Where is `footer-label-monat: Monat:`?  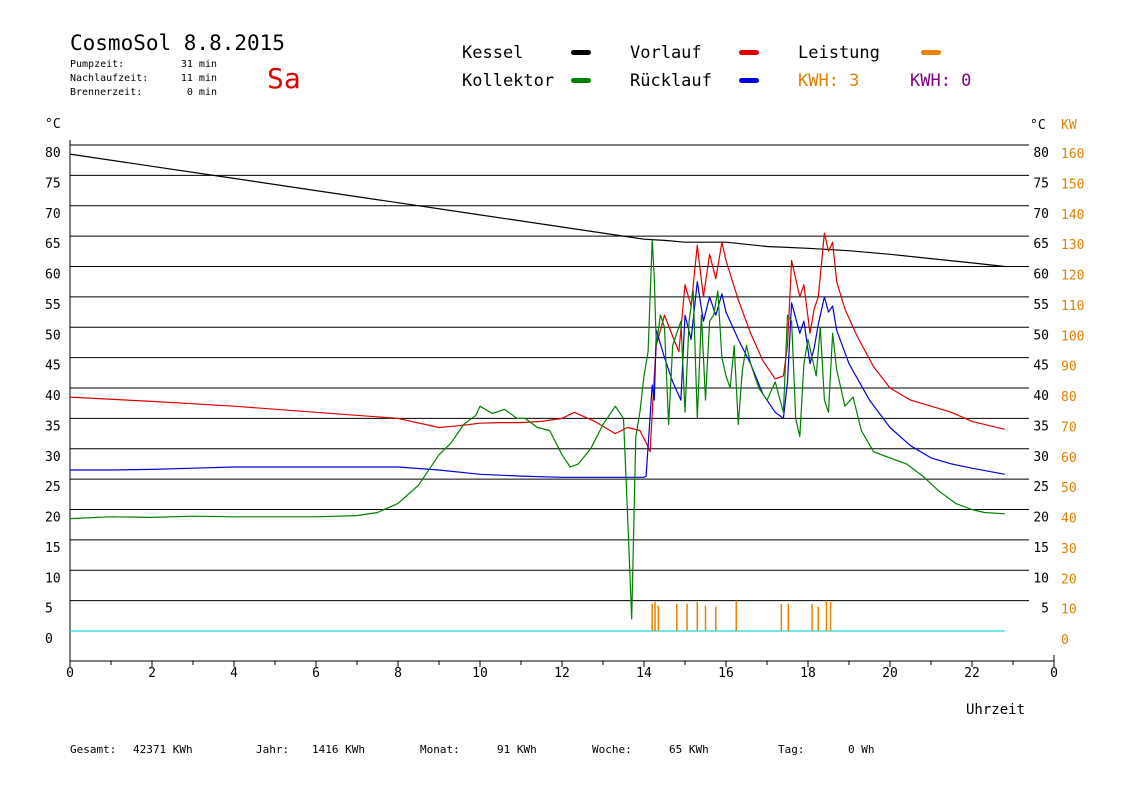 footer-label-monat: Monat: is located at coordinates (440, 749).